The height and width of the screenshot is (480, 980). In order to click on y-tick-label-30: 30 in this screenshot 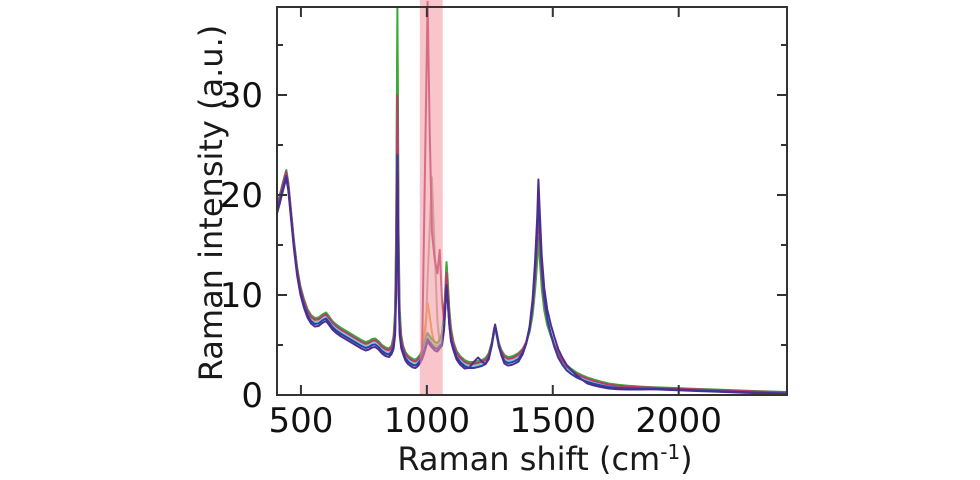, I will do `click(241, 96)`.